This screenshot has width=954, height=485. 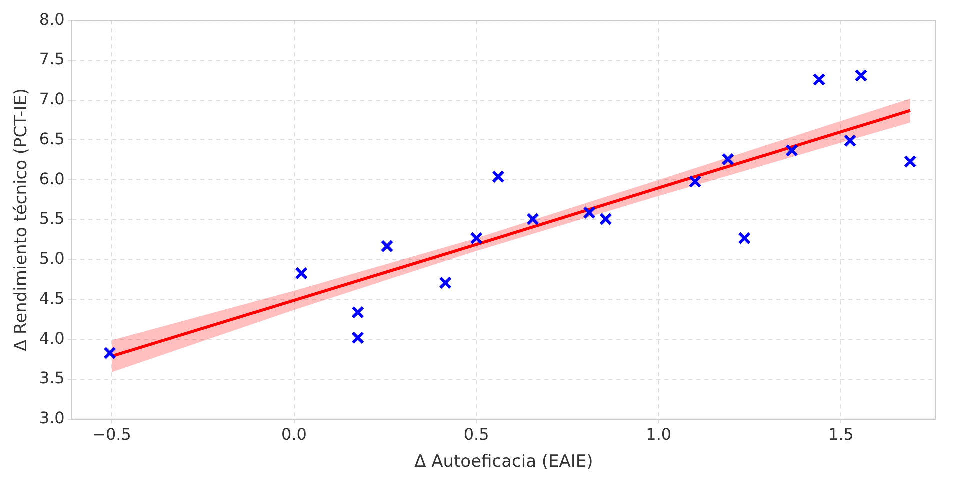 I want to click on y-tick-label: 3.0, so click(x=52, y=418).